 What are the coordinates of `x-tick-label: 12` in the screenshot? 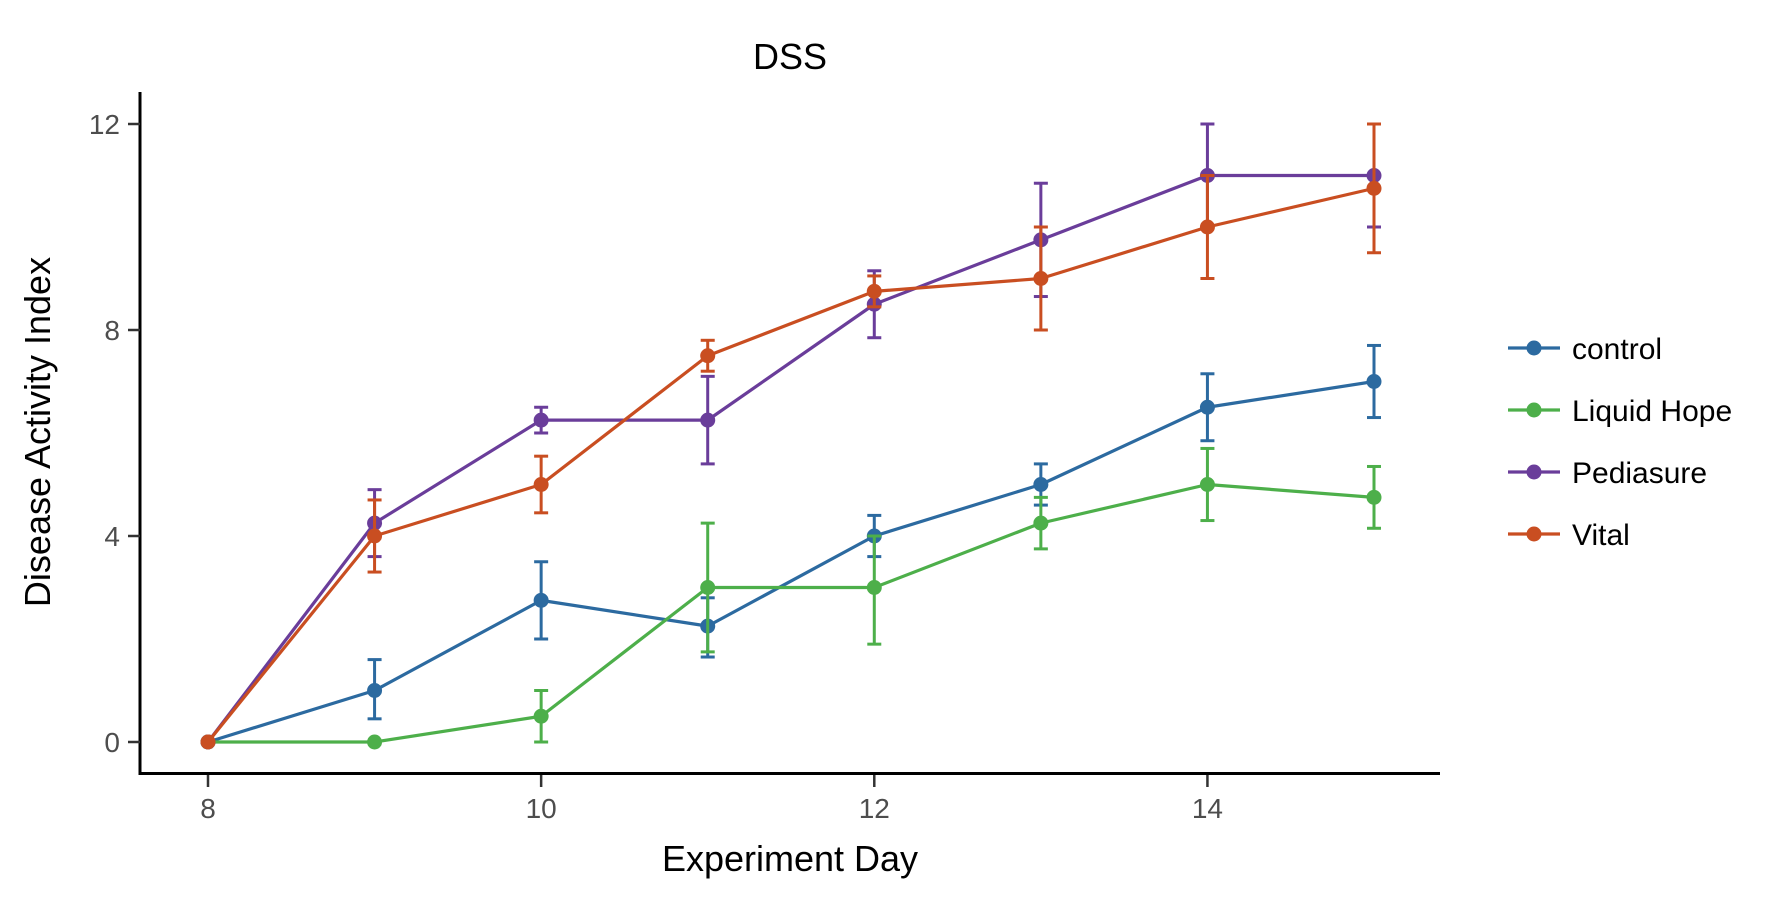 It's located at (874, 808).